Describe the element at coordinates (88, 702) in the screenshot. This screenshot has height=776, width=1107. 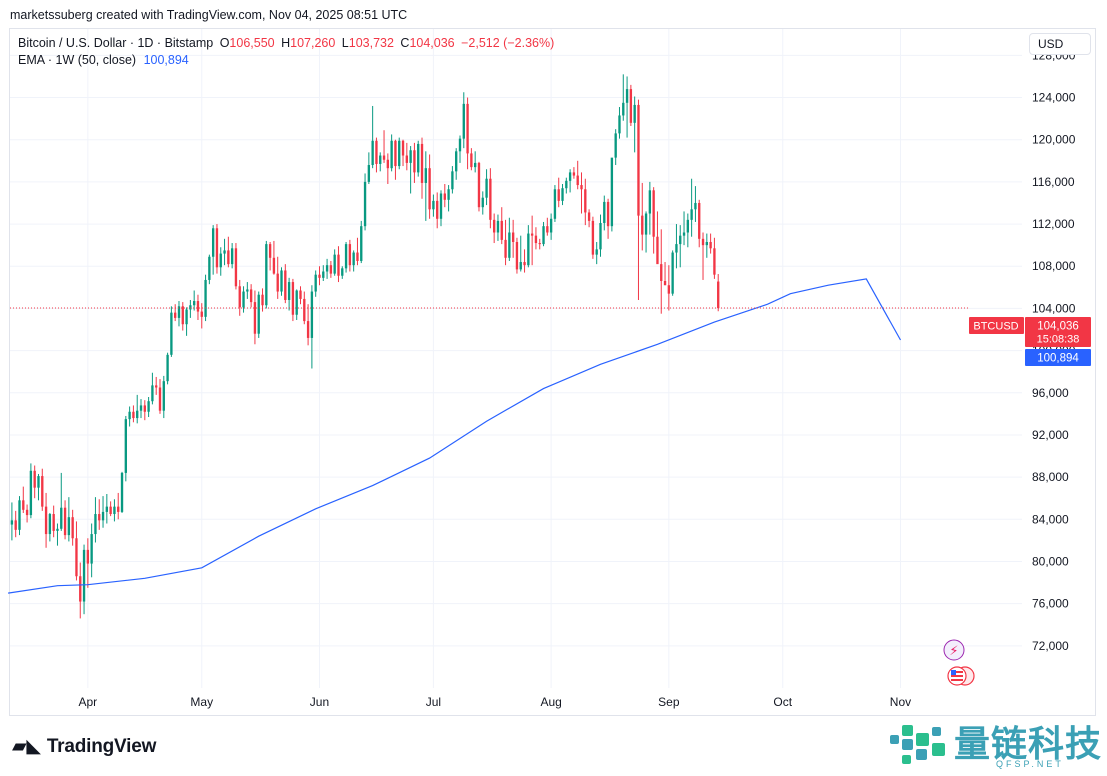
I see `time-tick-label: Apr` at that location.